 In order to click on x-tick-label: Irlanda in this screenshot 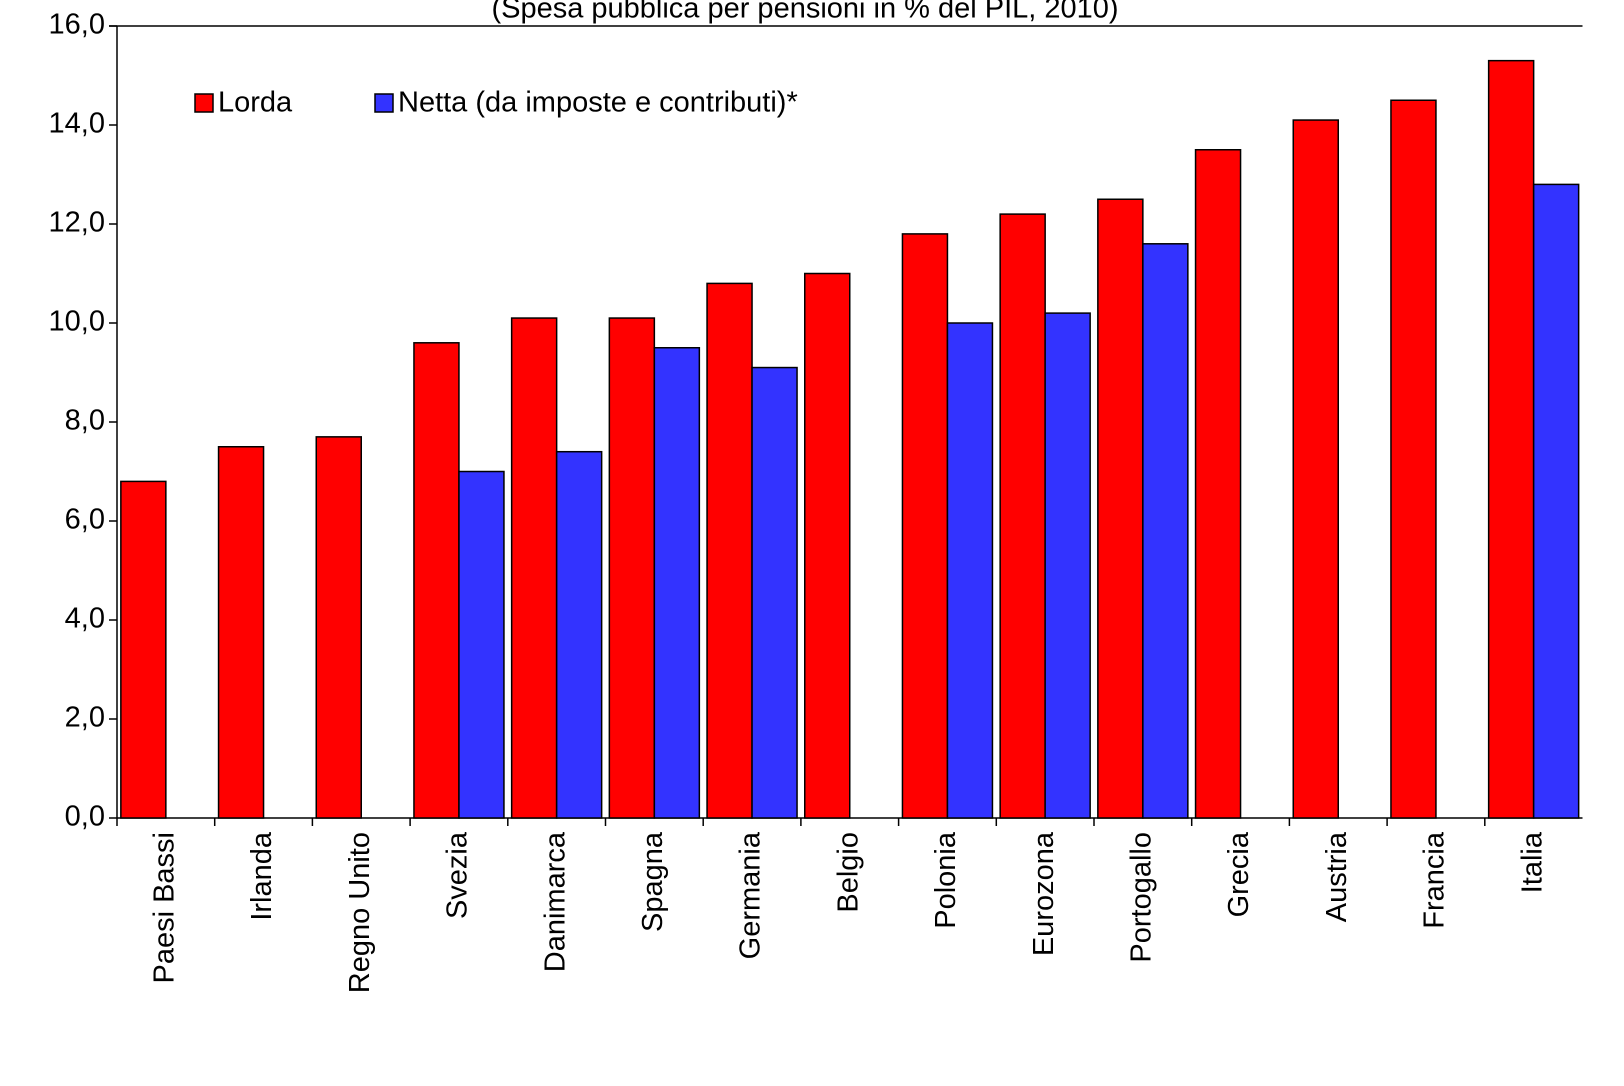, I will do `click(262, 876)`.